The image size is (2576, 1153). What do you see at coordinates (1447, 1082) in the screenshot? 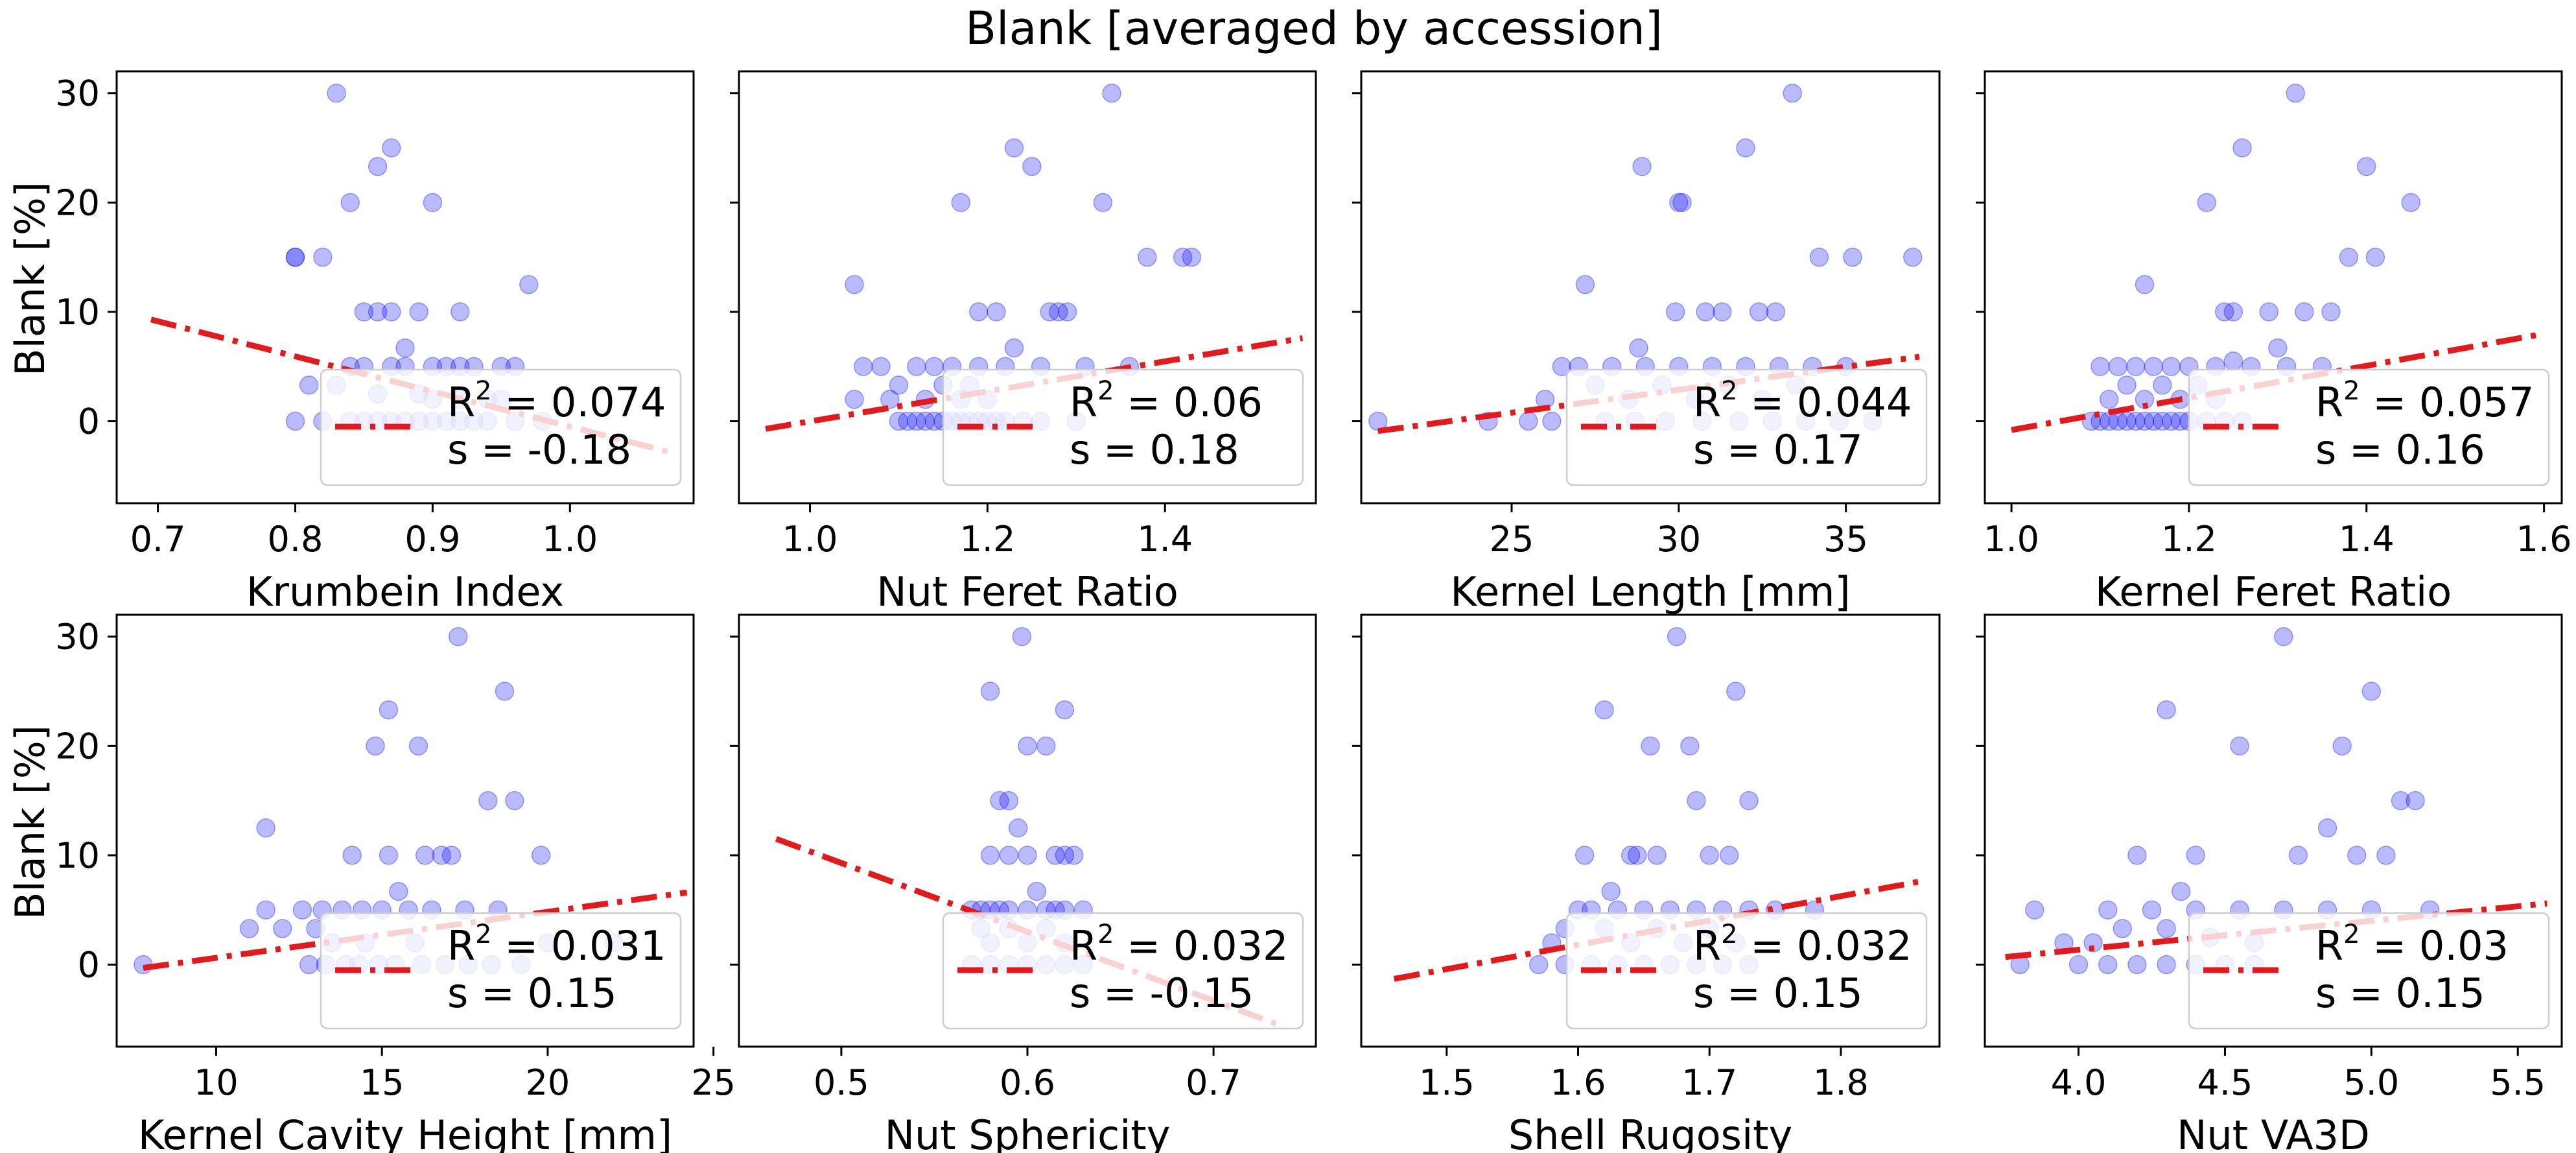
I see `x-tick-label: 1.5` at bounding box center [1447, 1082].